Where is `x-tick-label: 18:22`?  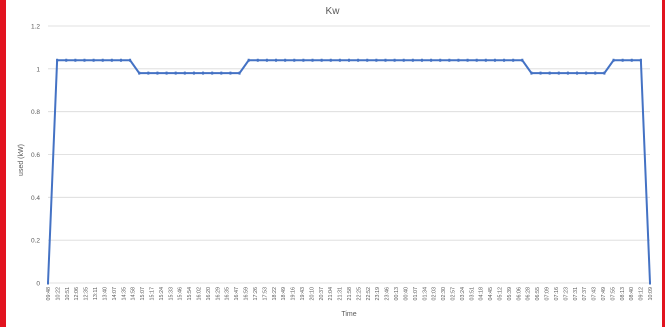 x-tick-label: 18:22 is located at coordinates (275, 294).